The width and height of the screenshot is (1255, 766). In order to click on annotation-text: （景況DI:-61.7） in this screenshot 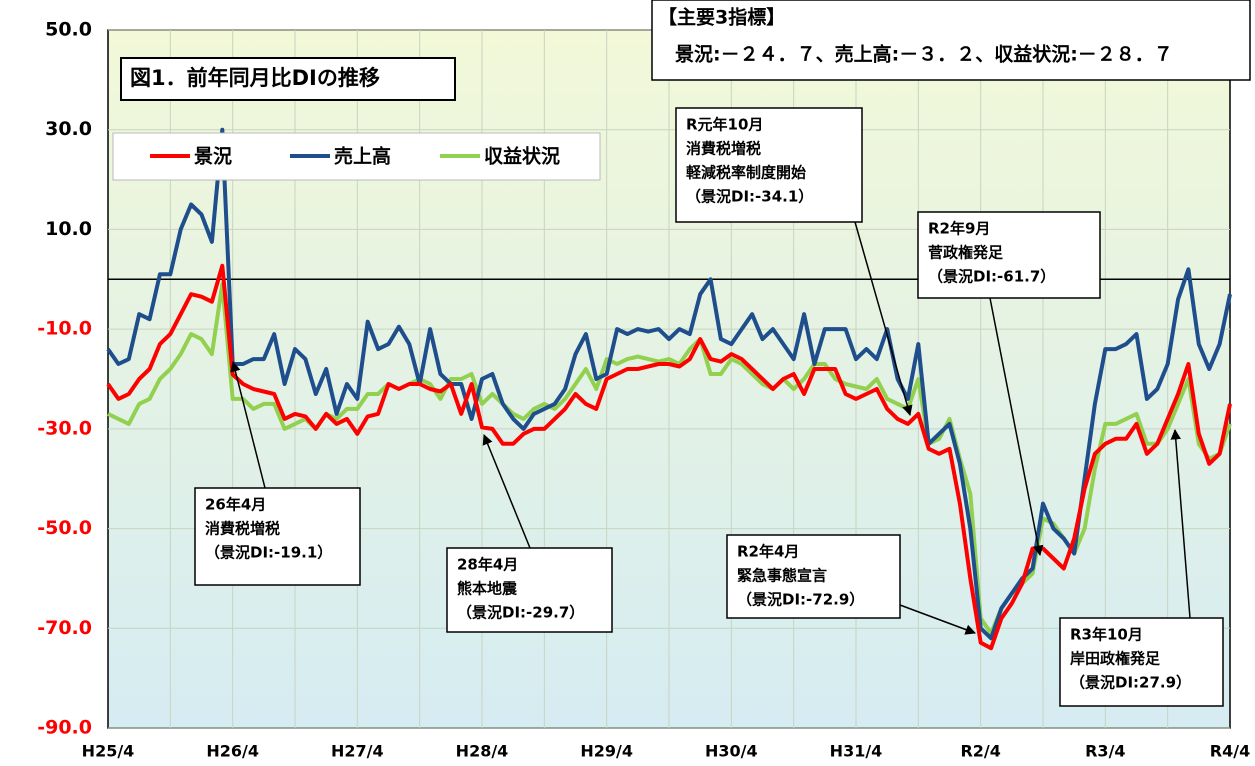, I will do `click(991, 277)`.